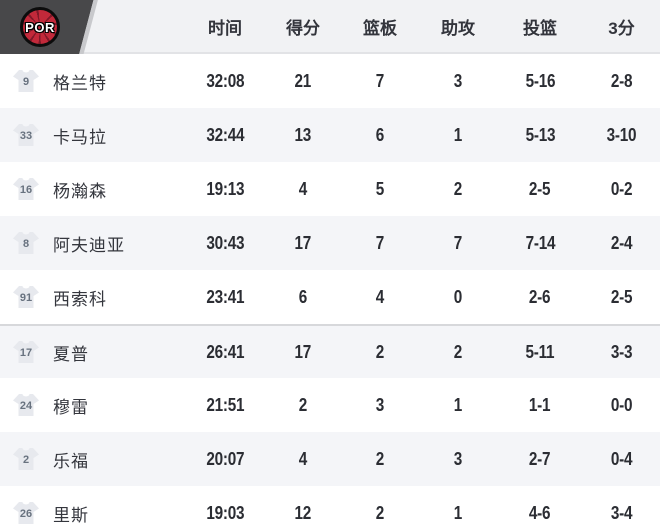  I want to click on stat-three: 2-4, so click(621, 242).